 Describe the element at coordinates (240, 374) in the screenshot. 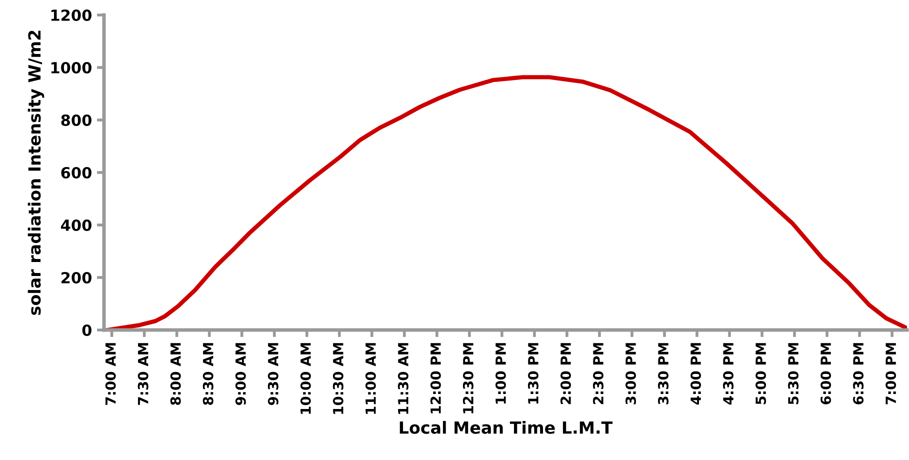

I see `x-tick-label: 9:00 AM` at that location.